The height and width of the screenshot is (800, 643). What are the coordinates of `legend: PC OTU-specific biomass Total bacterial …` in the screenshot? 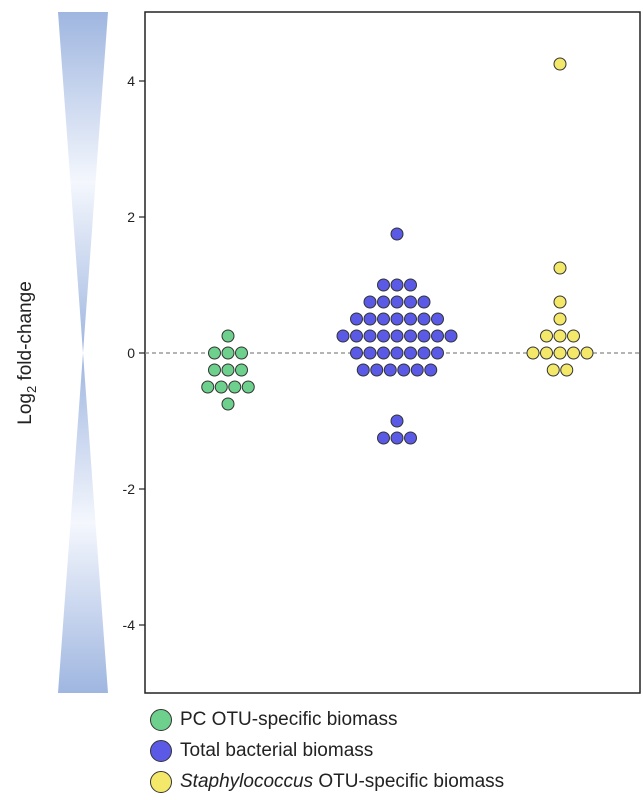 It's located at (327, 750).